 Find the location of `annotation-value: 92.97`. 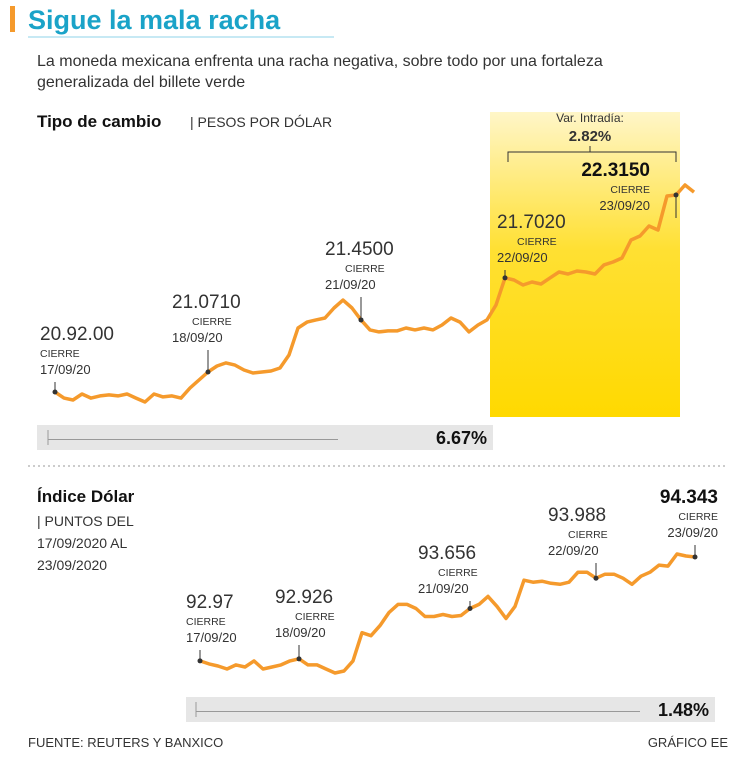

annotation-value: 92.97 is located at coordinates (210, 602).